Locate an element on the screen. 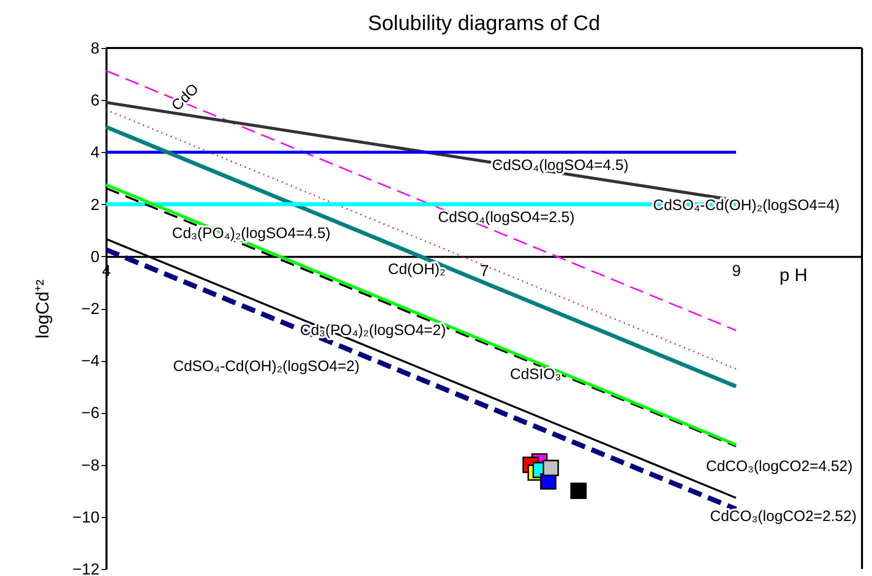 The image size is (872, 576). annotation: CdCO₃(logCO2=4.52) is located at coordinates (779, 466).